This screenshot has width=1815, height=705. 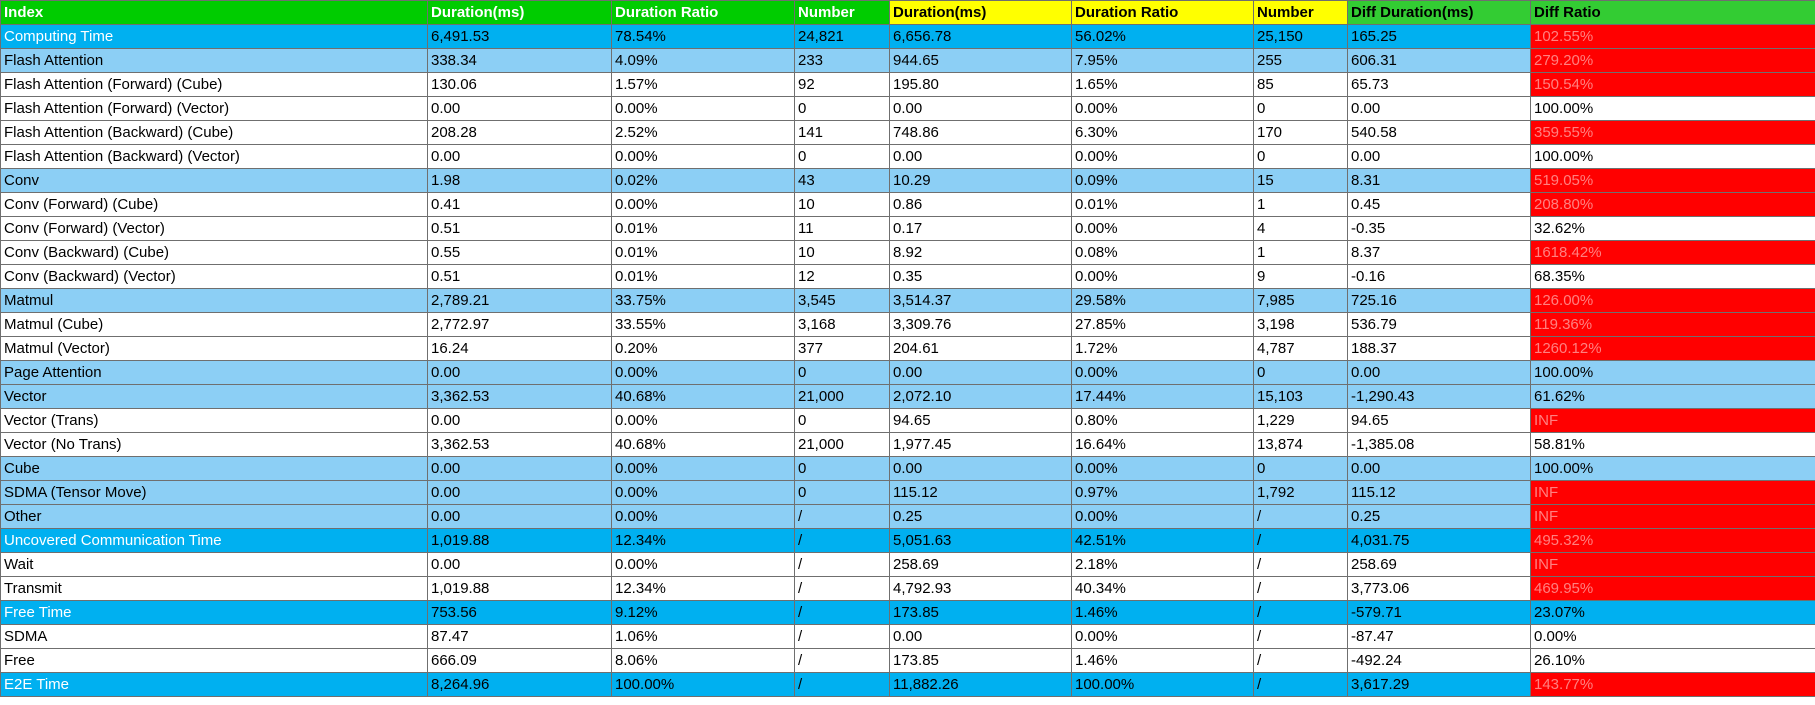 I want to click on cell-ratio-base: 100.00%, so click(x=703, y=684).